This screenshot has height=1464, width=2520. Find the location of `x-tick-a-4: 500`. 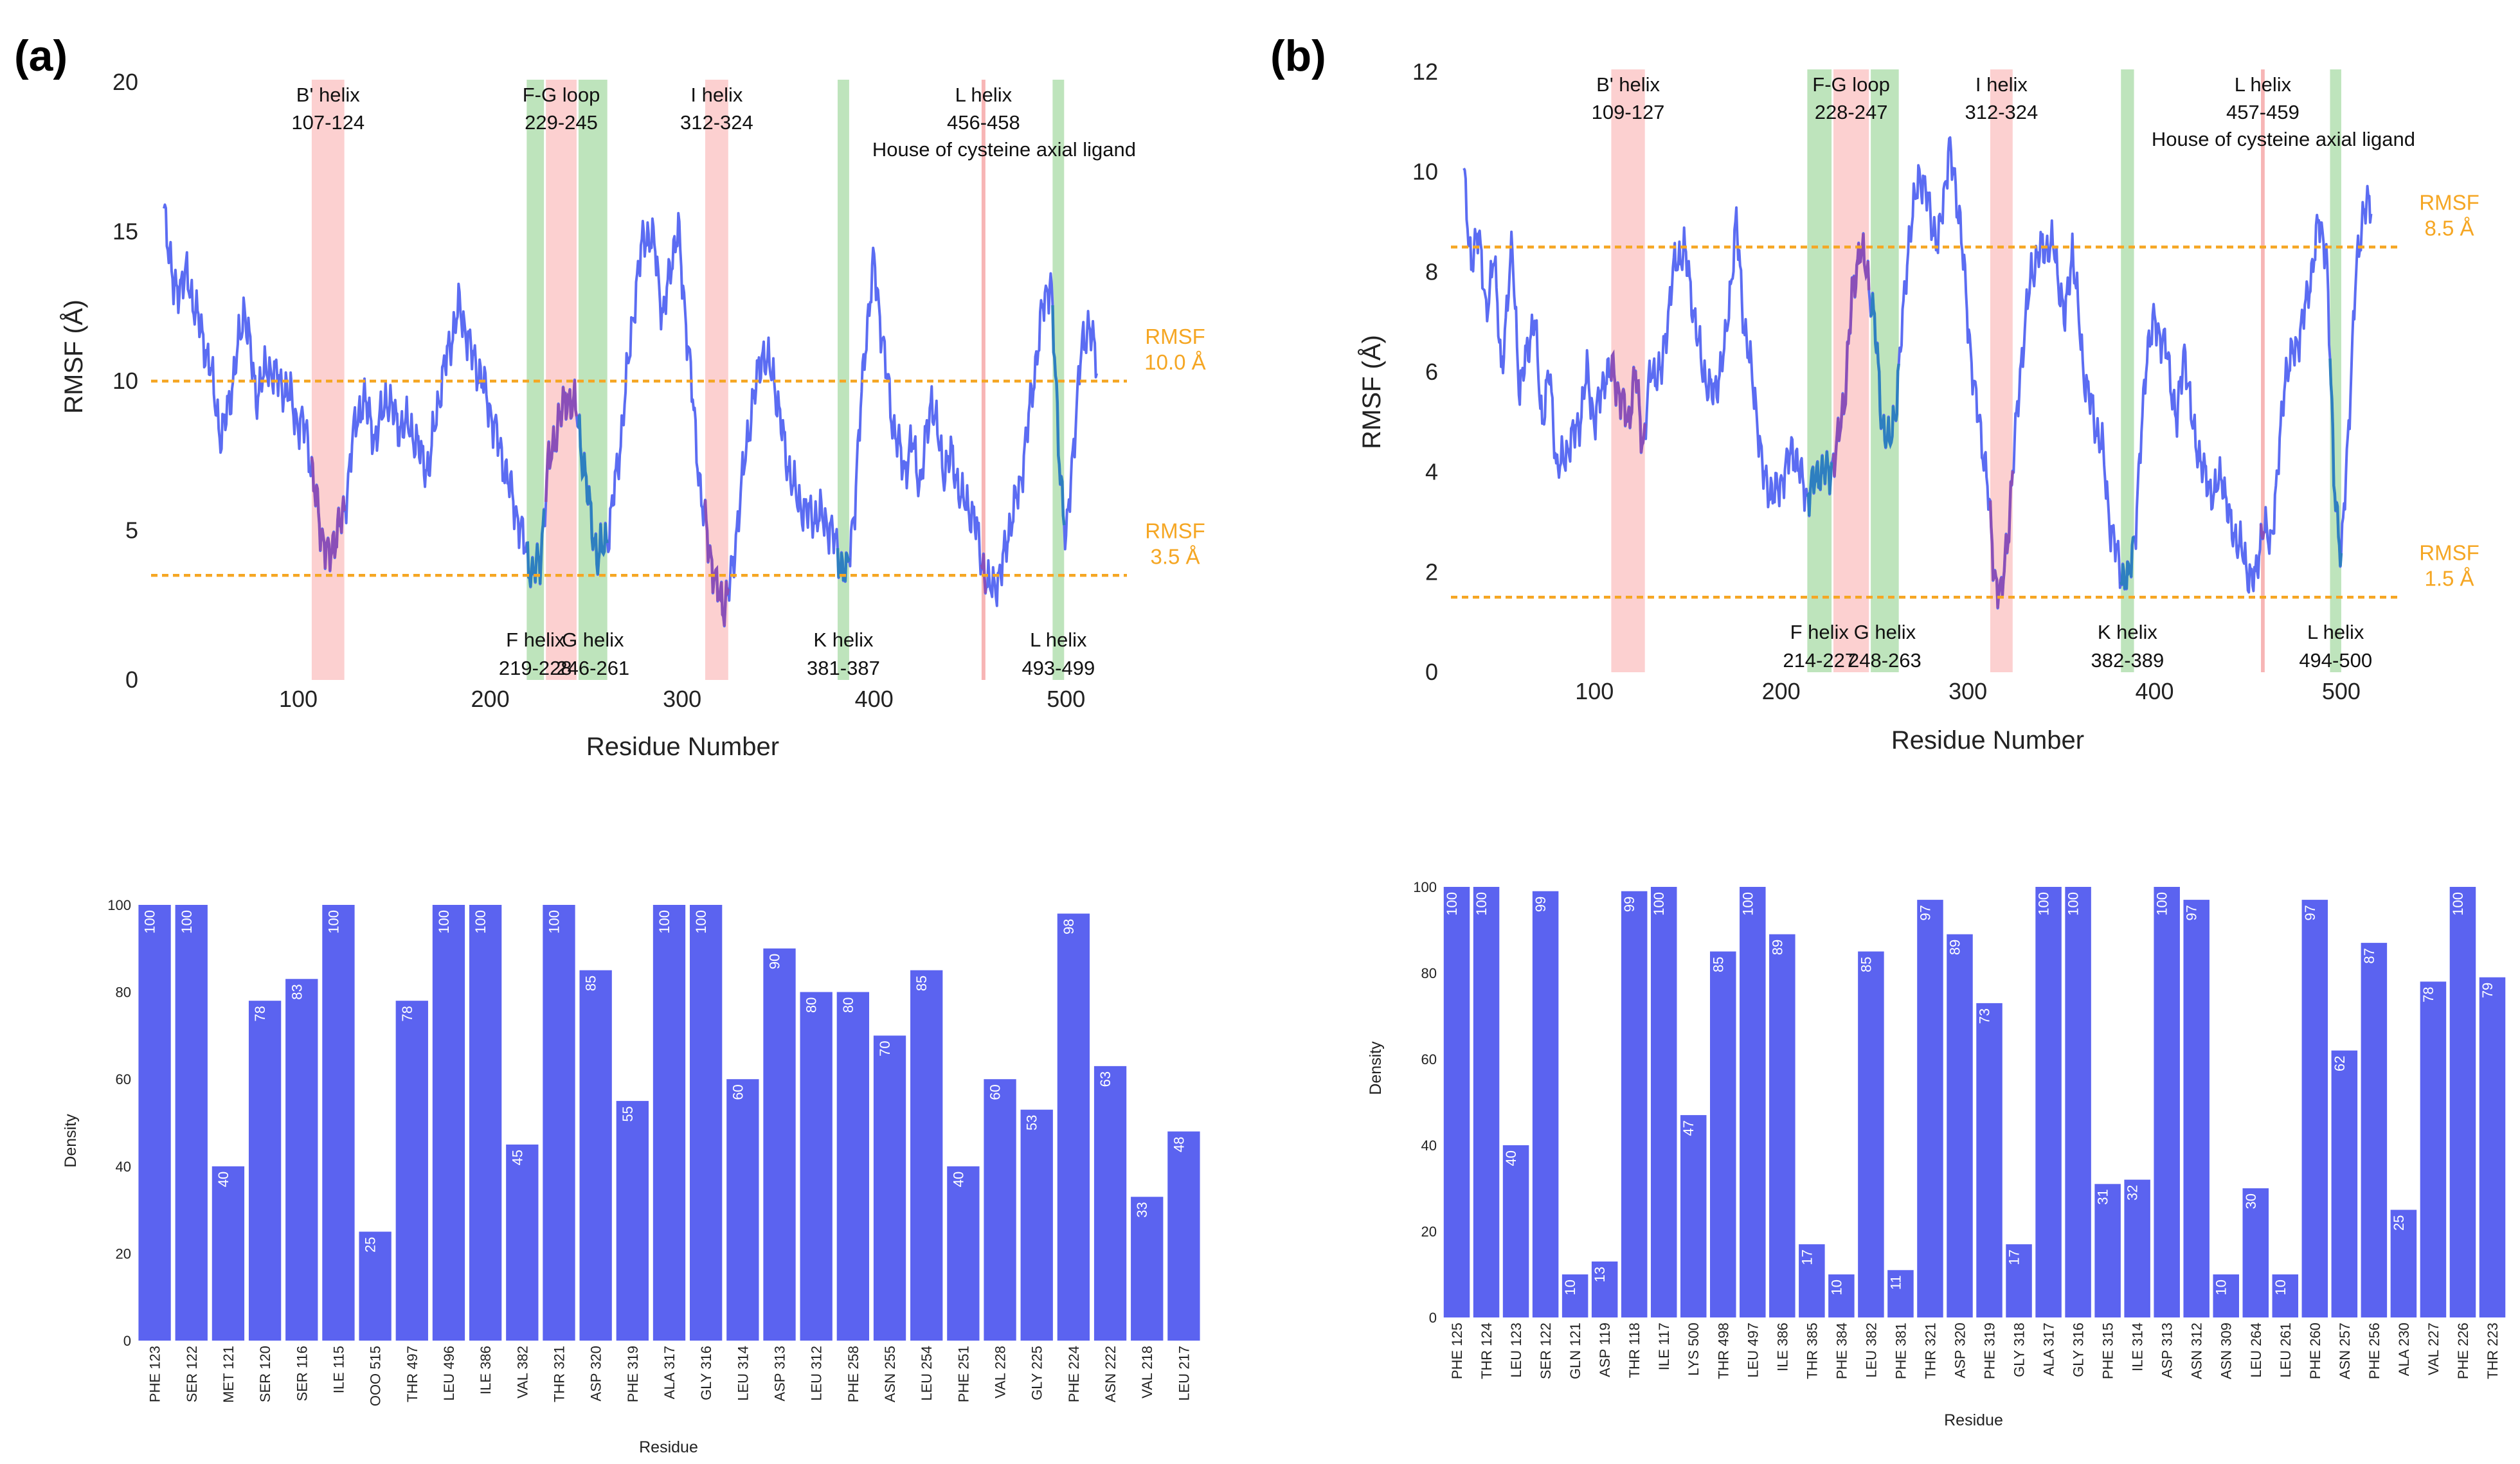

x-tick-a-4: 500 is located at coordinates (1066, 699).